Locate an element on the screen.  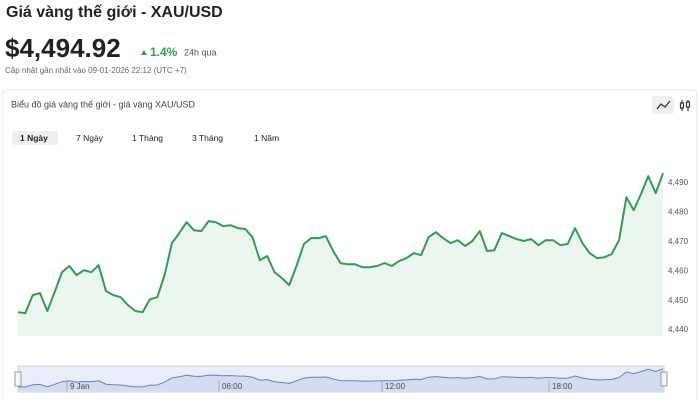
y-tick-label: 4,470 is located at coordinates (678, 241).